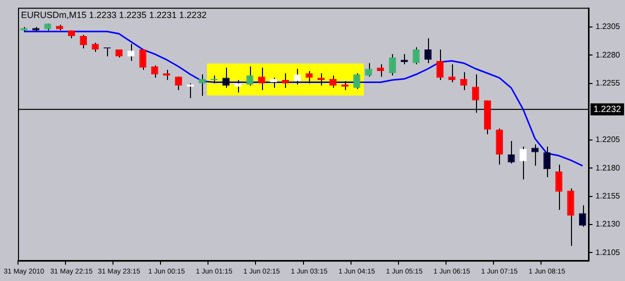  Describe the element at coordinates (114, 15) in the screenshot. I see `chart-title: EURUSDm,M15 1.2233 1.2235 1.2231 1.2232` at that location.